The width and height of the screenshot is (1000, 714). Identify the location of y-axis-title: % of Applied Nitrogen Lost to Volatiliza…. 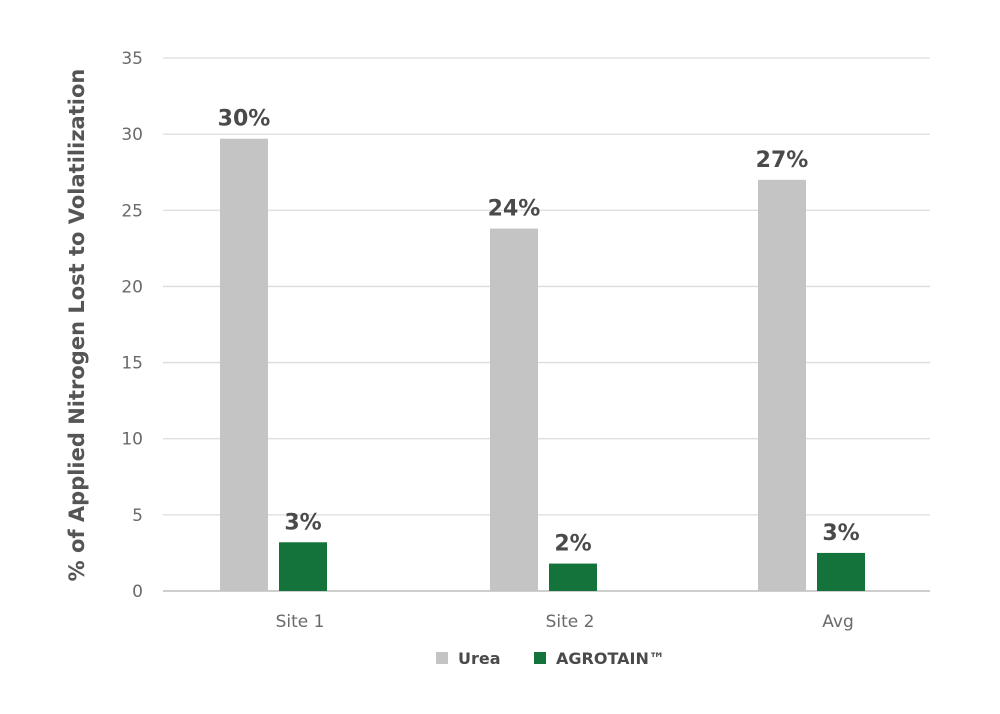
(77, 325).